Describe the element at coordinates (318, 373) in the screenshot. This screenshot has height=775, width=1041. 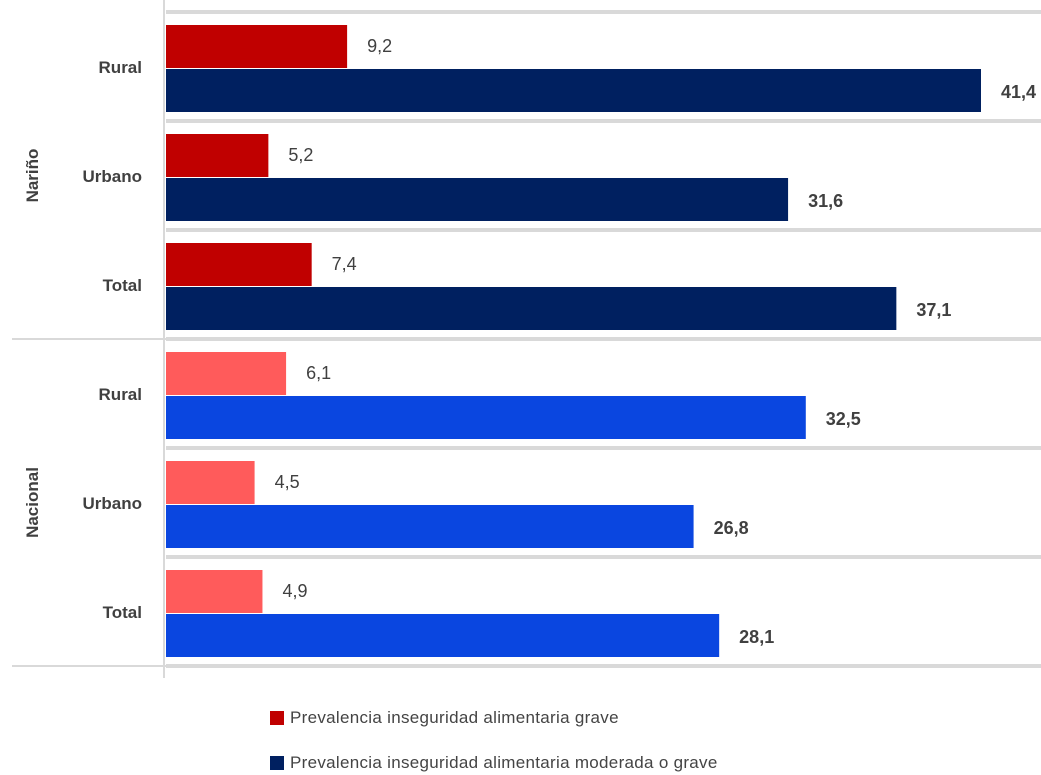
I see `data-label-grave: 6,1` at that location.